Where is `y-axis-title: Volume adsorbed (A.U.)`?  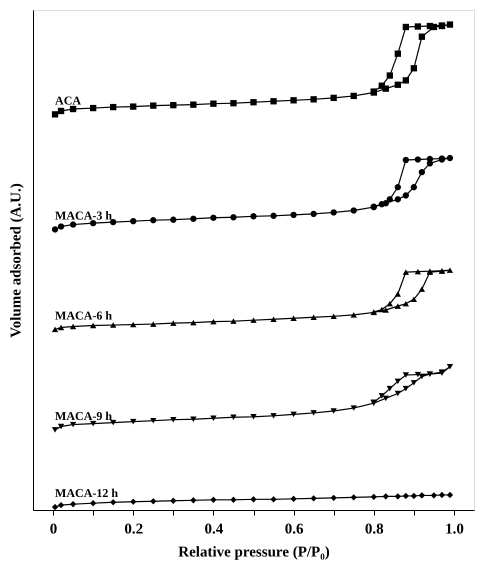 y-axis-title: Volume adsorbed (A.U.) is located at coordinates (16, 260).